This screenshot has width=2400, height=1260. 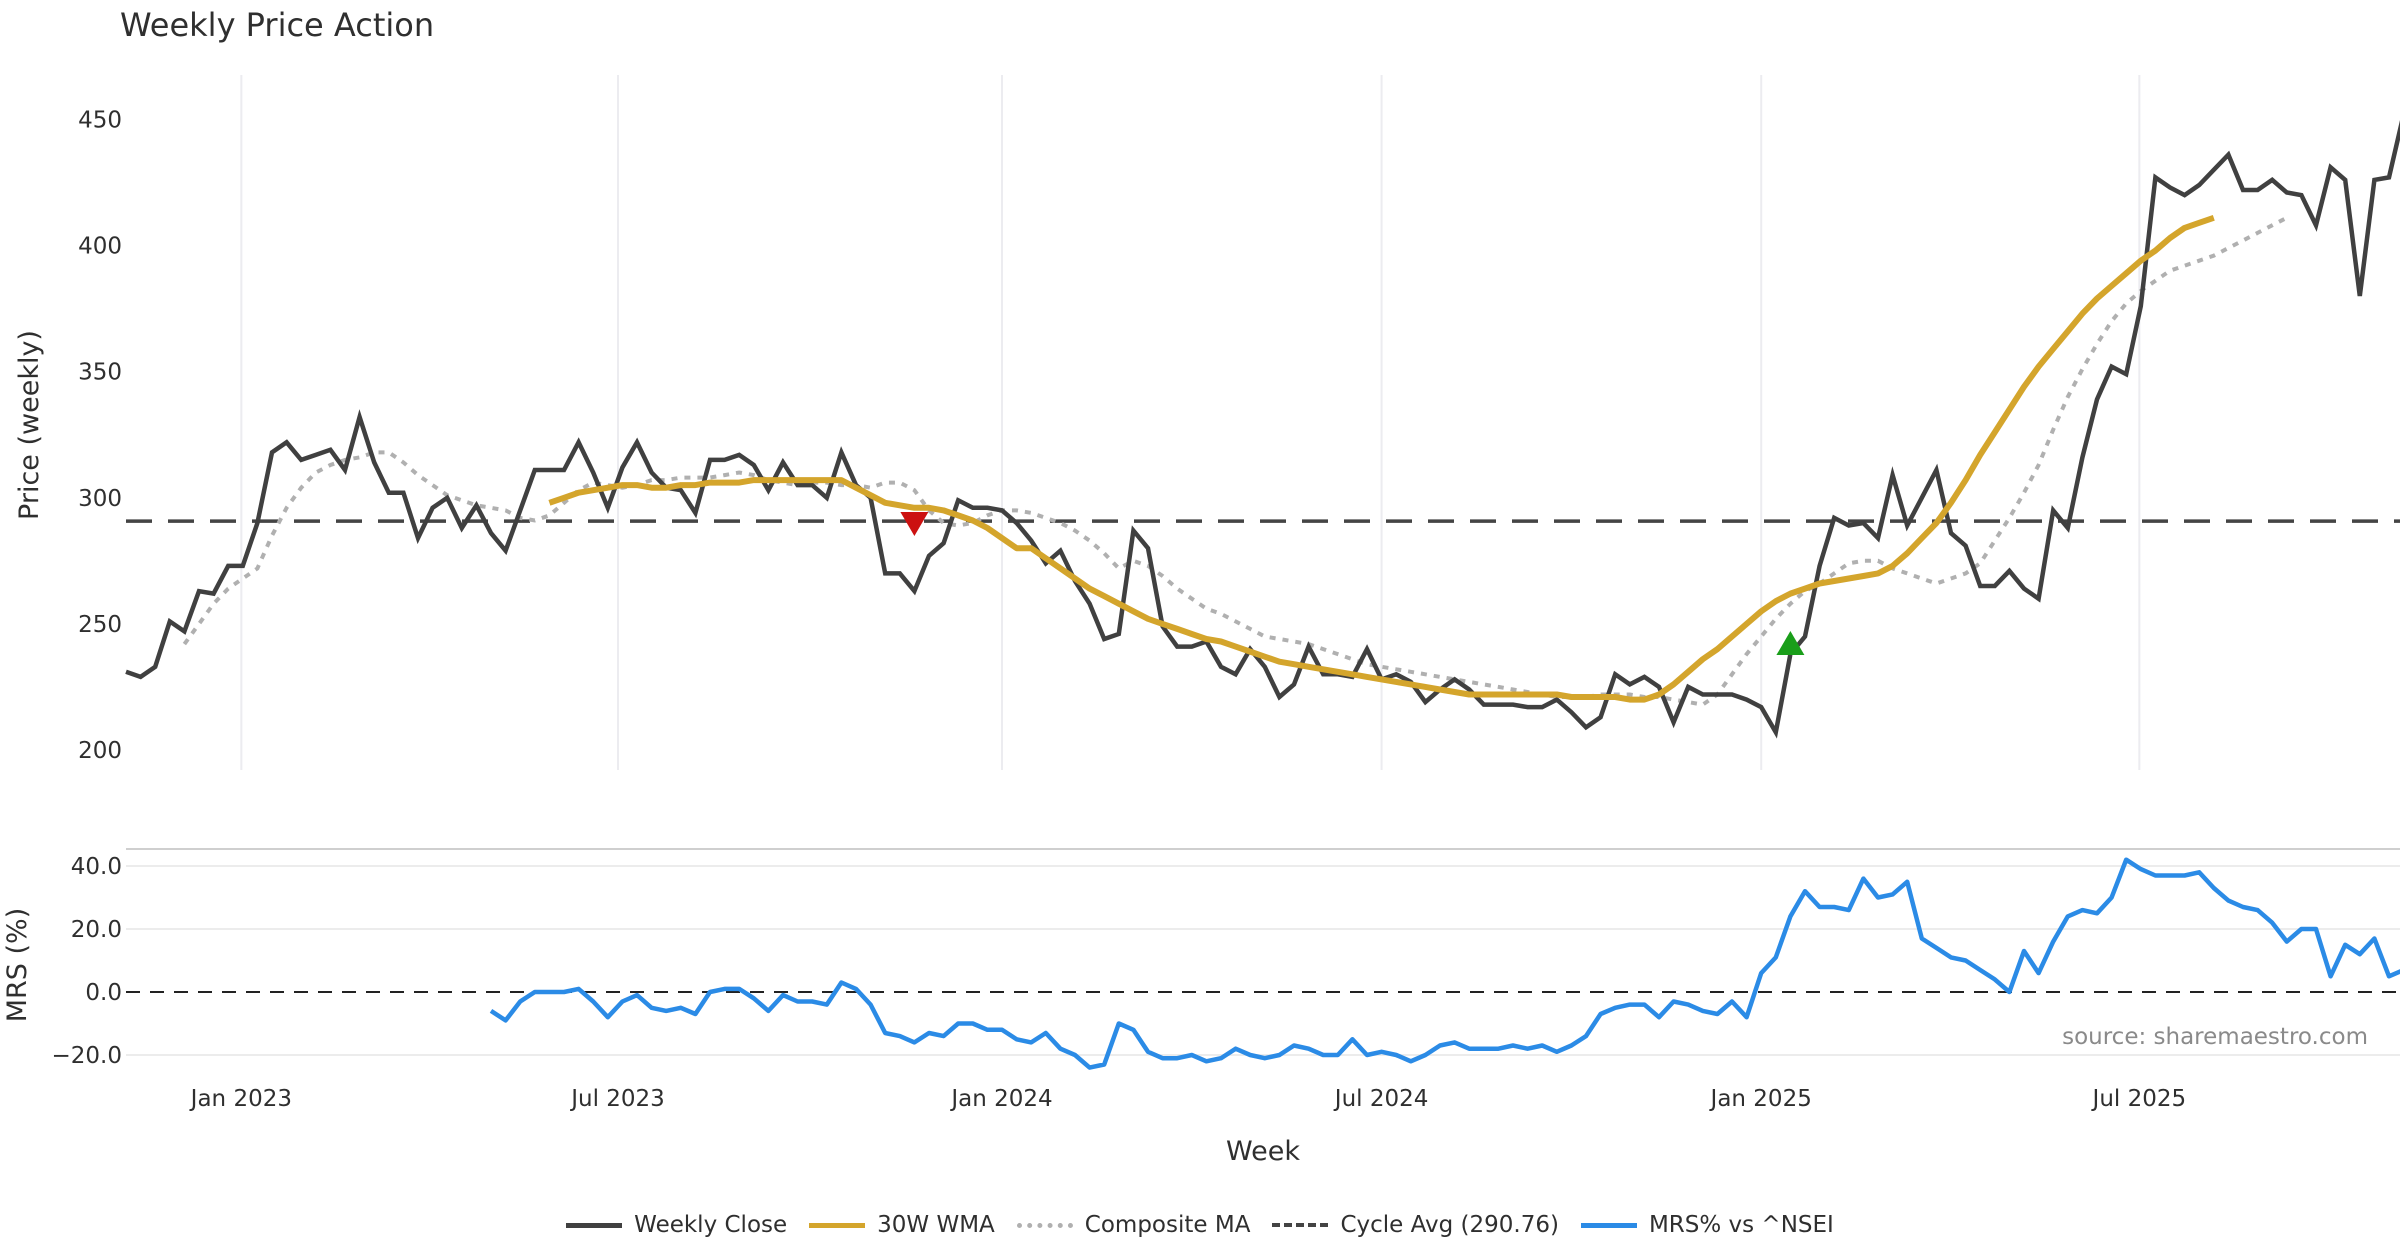 What do you see at coordinates (1167, 1225) in the screenshot?
I see `legend-label: Composite MA` at bounding box center [1167, 1225].